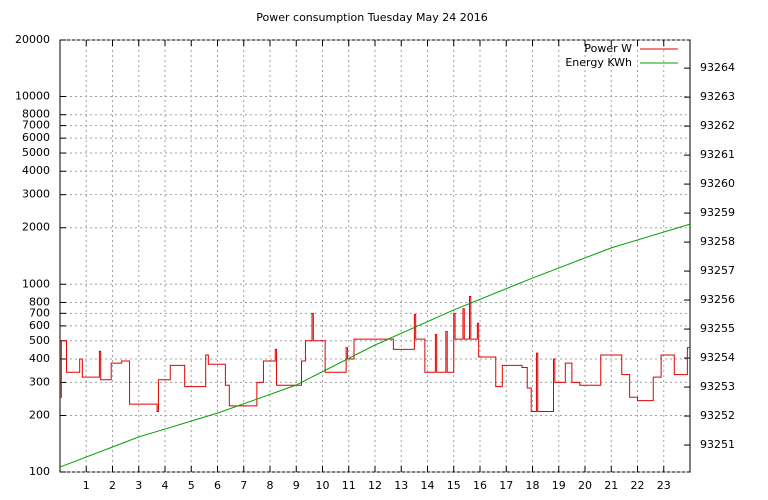 This screenshot has width=768, height=500. I want to click on y-tick-label: 700, so click(39, 312).